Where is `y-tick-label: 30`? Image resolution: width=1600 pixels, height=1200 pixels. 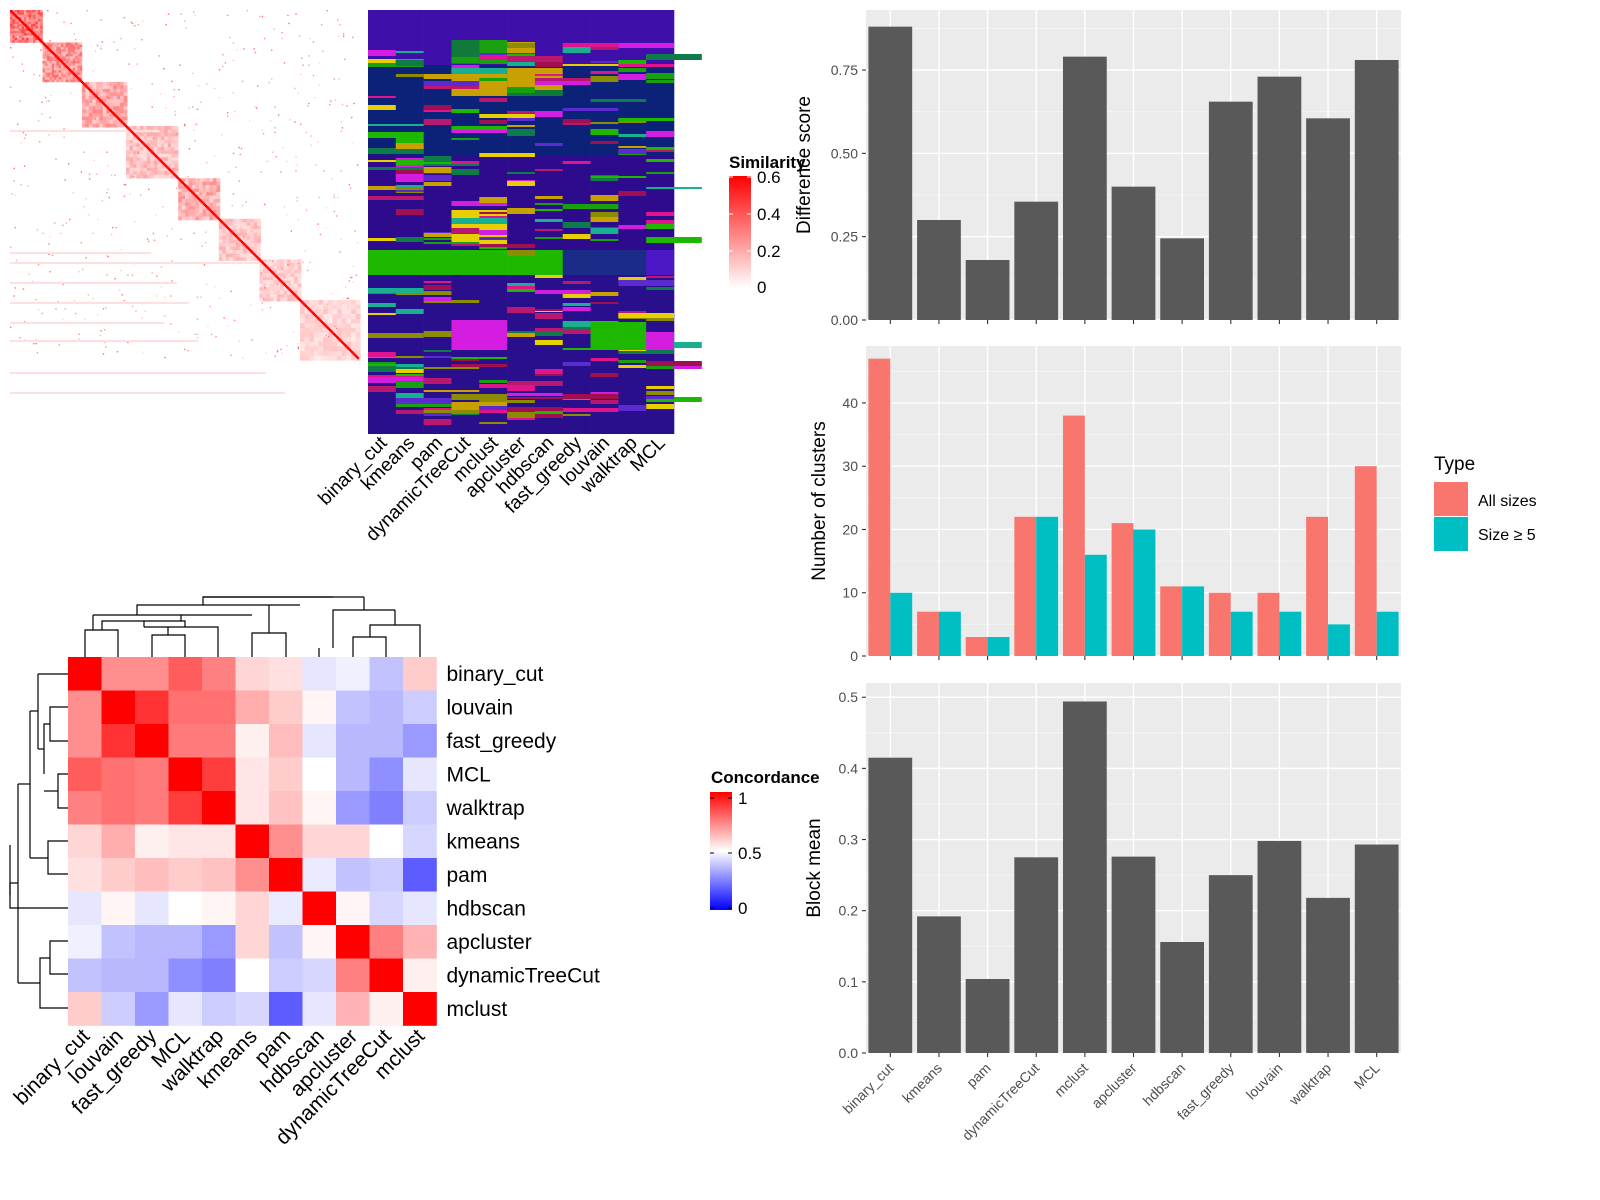
y-tick-label: 30 is located at coordinates (850, 466).